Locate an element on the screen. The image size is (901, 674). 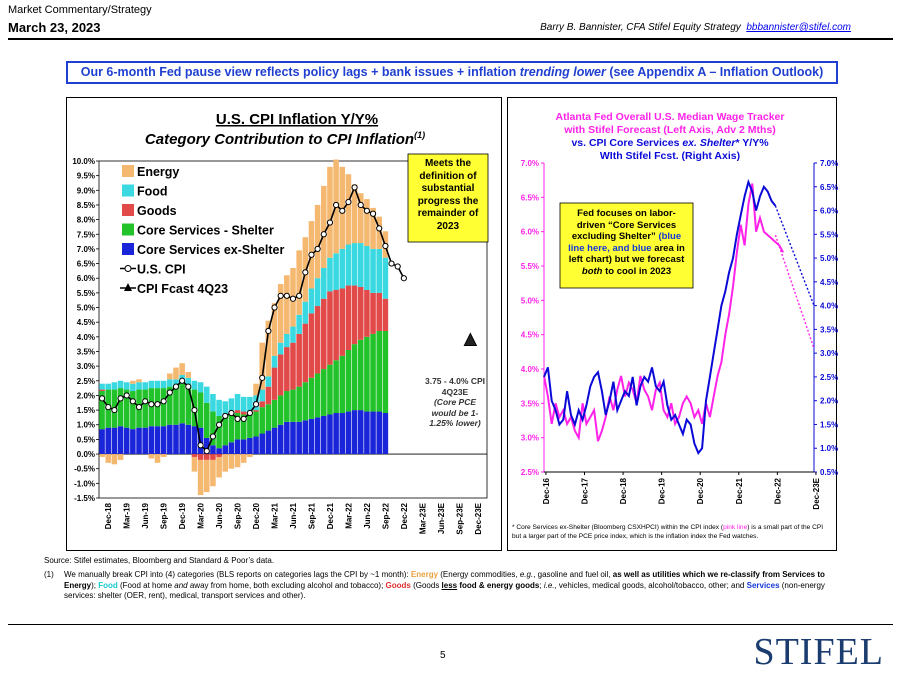
fn-eg: e.g. is located at coordinates (526, 574).